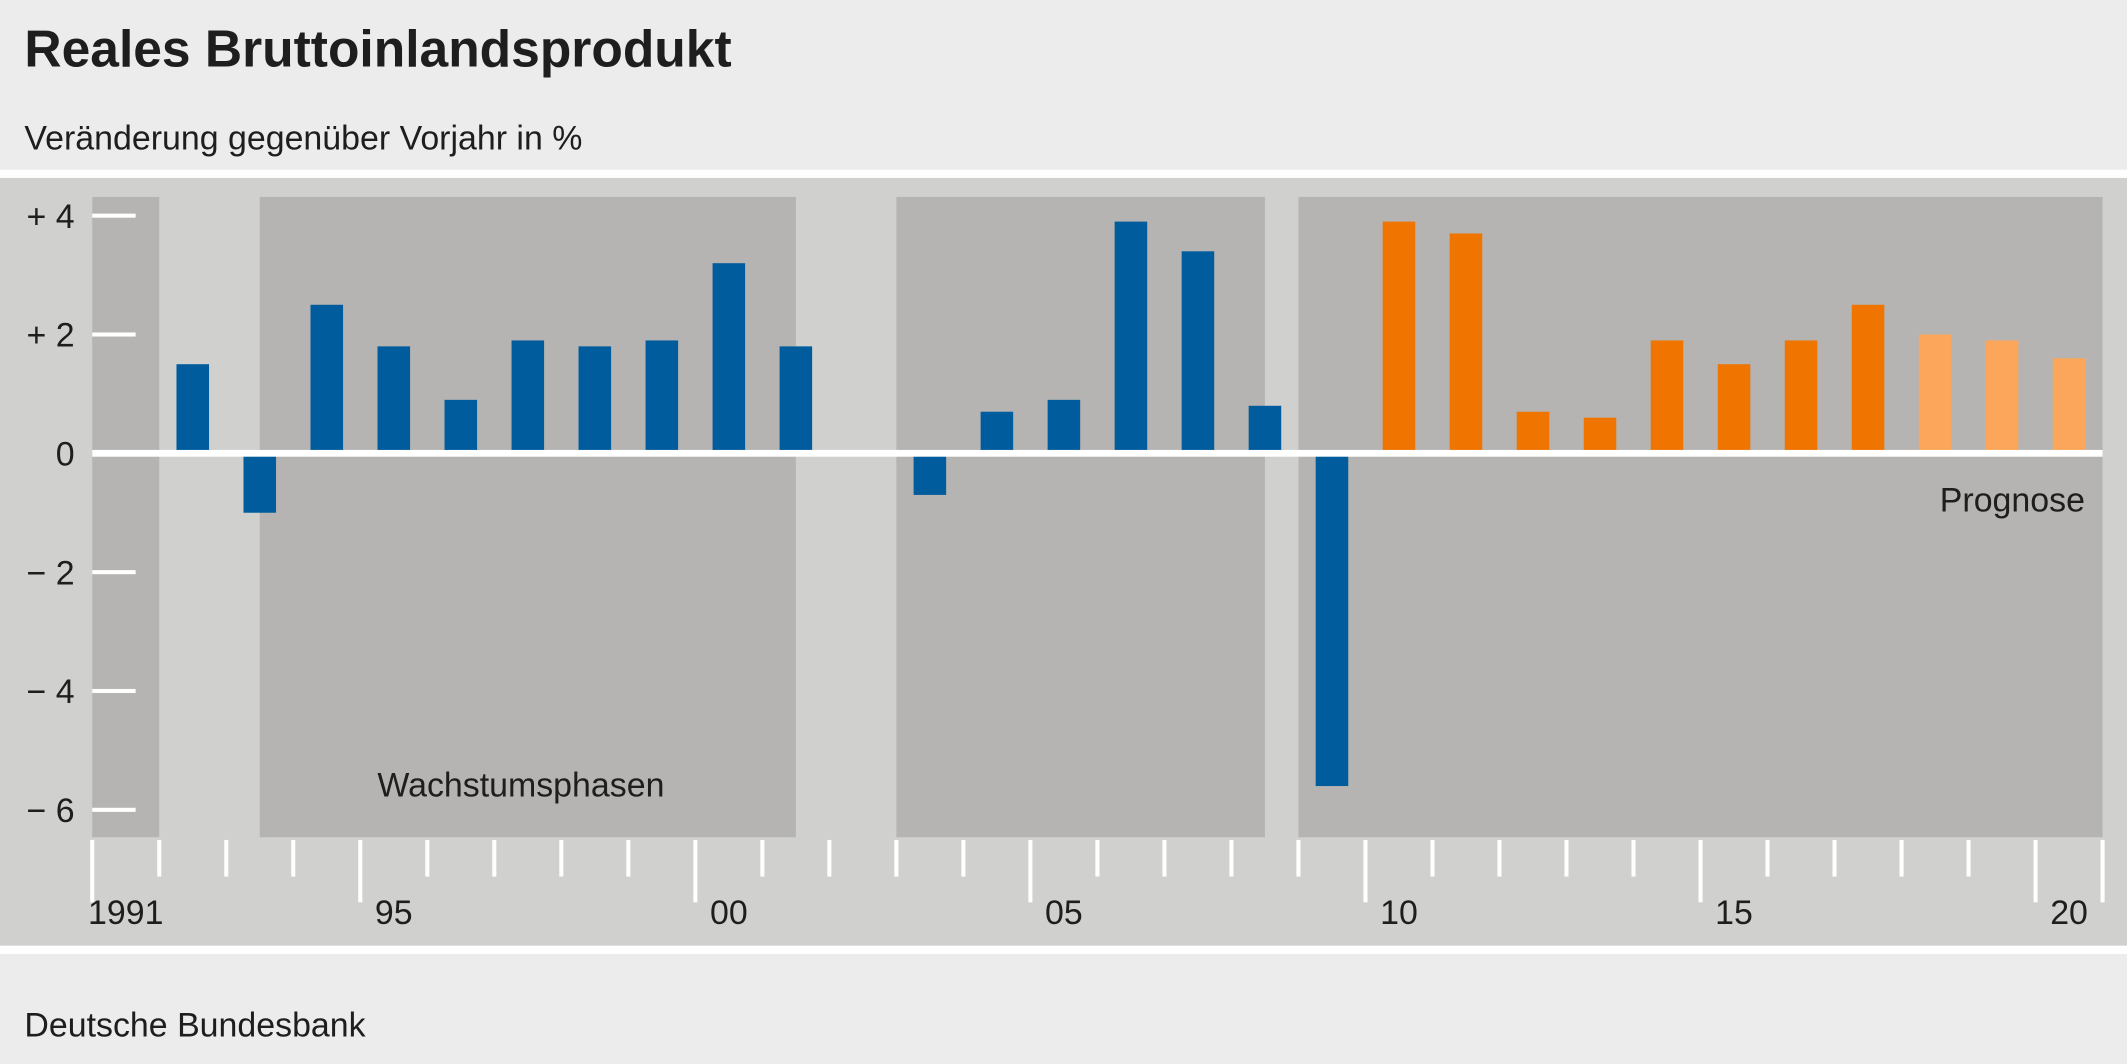  What do you see at coordinates (327, 379) in the screenshot?
I see `bar-1994` at bounding box center [327, 379].